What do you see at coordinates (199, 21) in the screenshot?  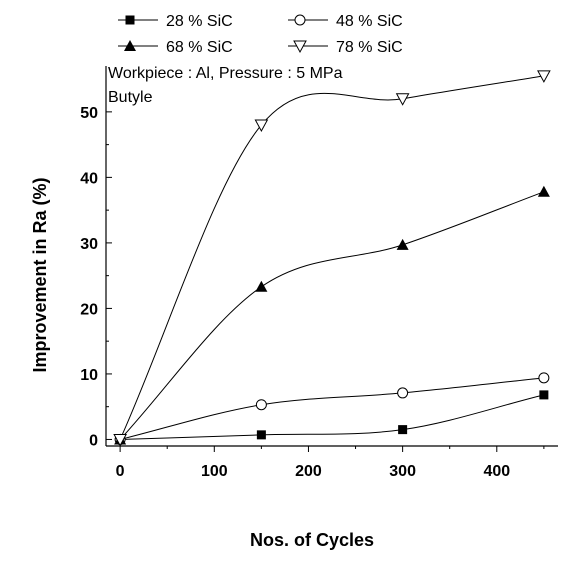 I see `legend-label: 28 % SiC` at bounding box center [199, 21].